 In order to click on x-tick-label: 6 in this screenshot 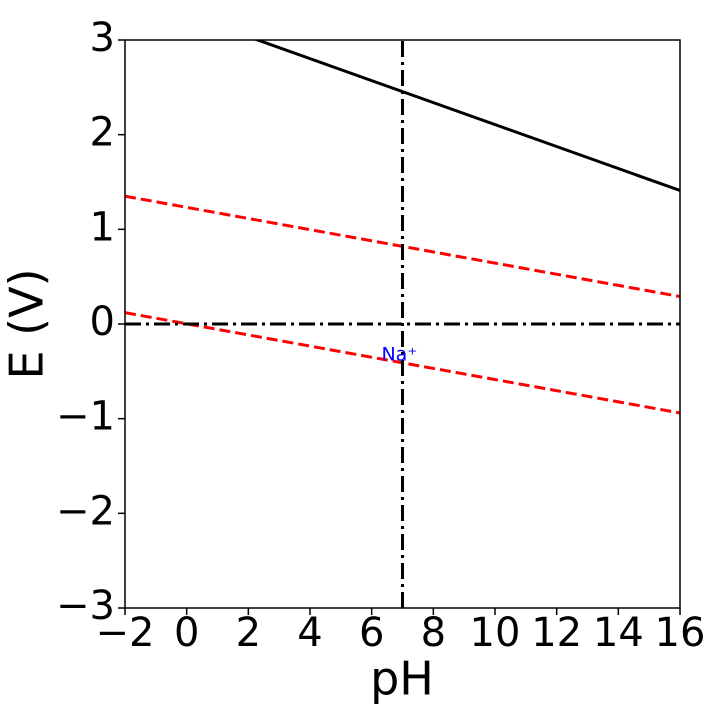, I will do `click(371, 633)`.